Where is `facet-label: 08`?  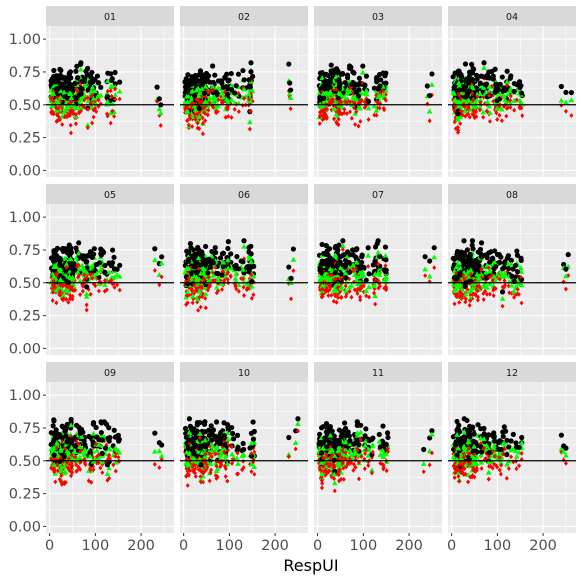 facet-label: 08 is located at coordinates (512, 195).